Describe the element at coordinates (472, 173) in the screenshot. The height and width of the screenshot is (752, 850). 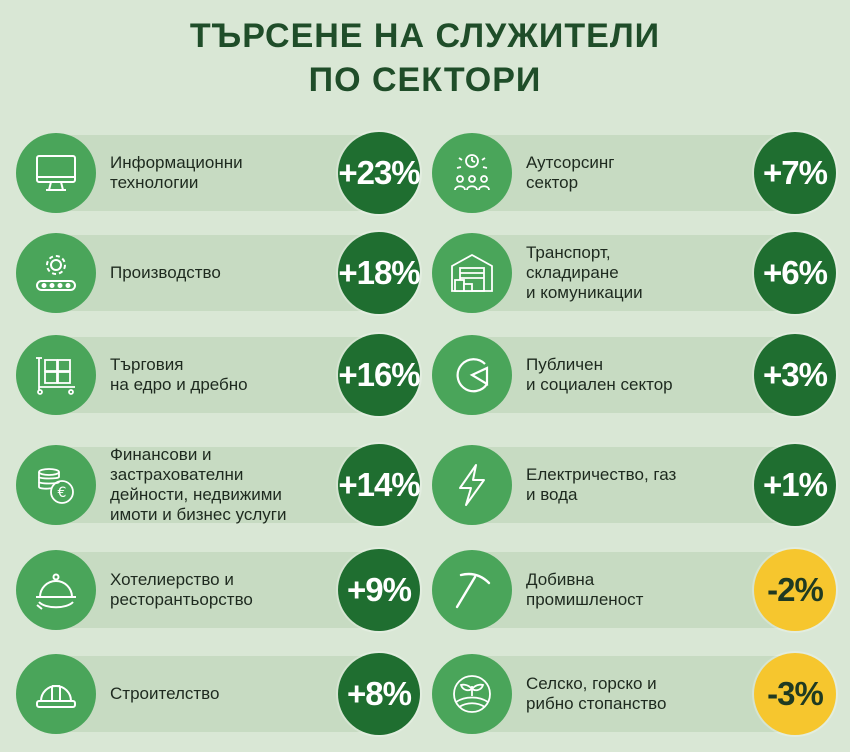
I see `team-icon` at that location.